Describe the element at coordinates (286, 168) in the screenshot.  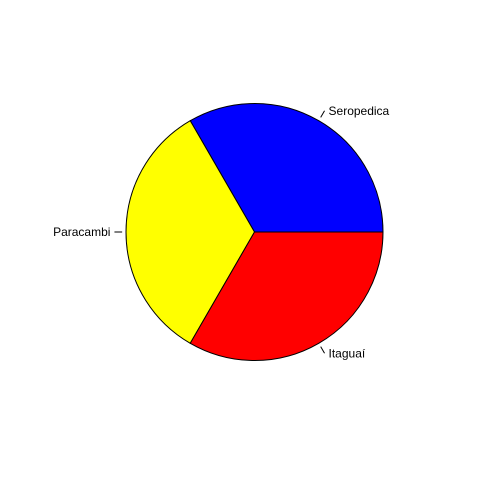
I see `pie-slice-seropedica` at that location.